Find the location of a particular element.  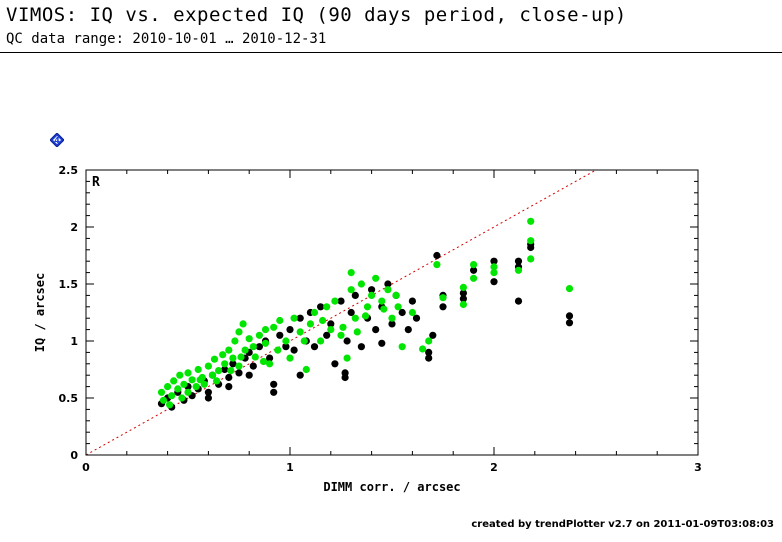

y-tick-label: 2.5 is located at coordinates (69, 170).